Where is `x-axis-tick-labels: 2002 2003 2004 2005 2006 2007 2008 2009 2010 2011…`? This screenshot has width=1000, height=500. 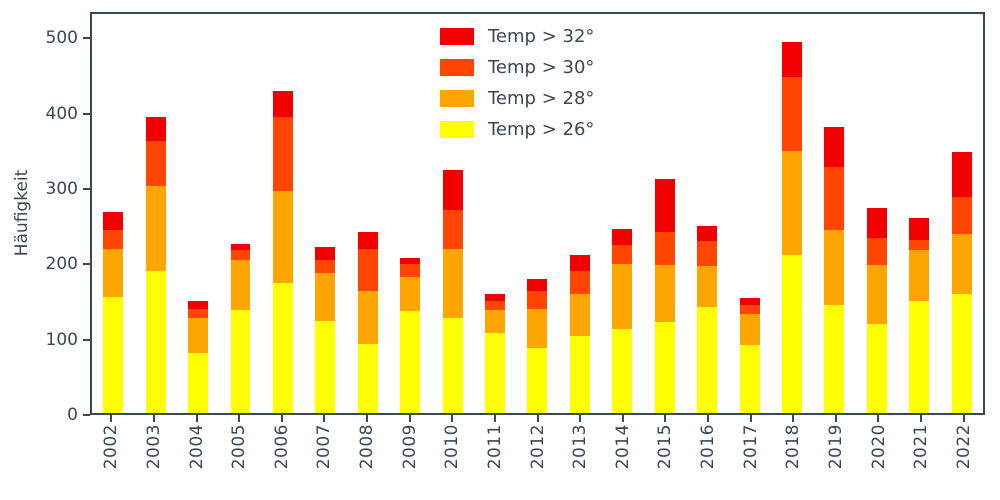
x-axis-tick-labels: 2002 2003 2004 2005 2006 2007 2008 2009 2010 2011… is located at coordinates (537, 462).